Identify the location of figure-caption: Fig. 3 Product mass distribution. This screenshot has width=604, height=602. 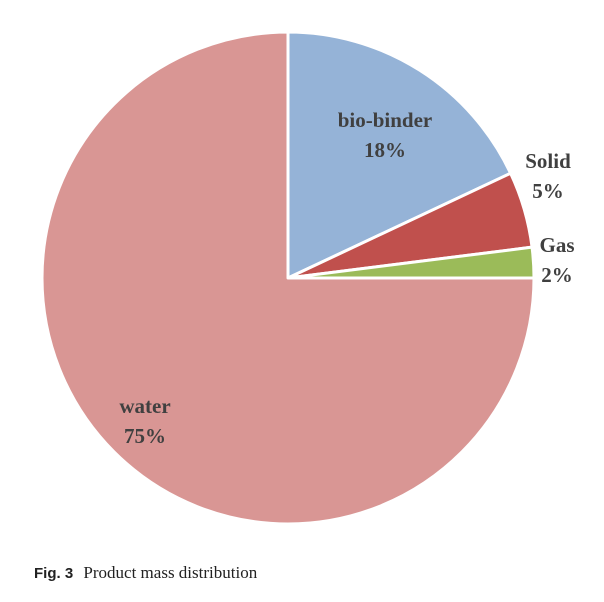
(145, 573).